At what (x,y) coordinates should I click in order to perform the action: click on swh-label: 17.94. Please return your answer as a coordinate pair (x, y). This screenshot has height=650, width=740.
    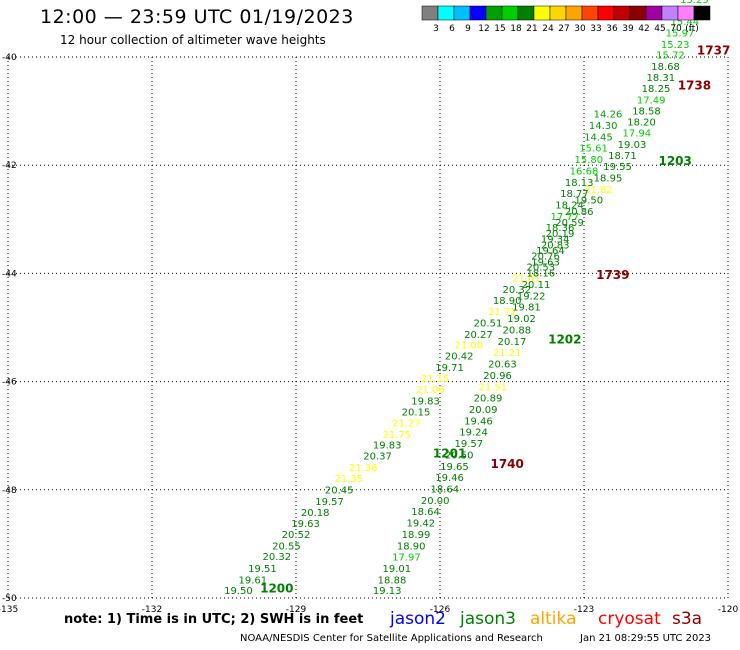
    Looking at the image, I should click on (636, 134).